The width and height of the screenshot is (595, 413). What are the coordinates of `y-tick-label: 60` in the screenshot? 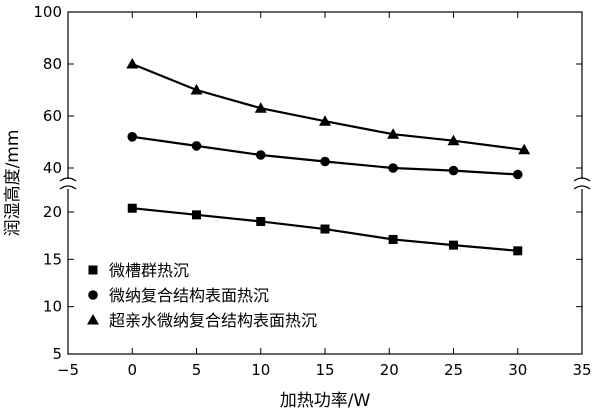 It's located at (52, 116).